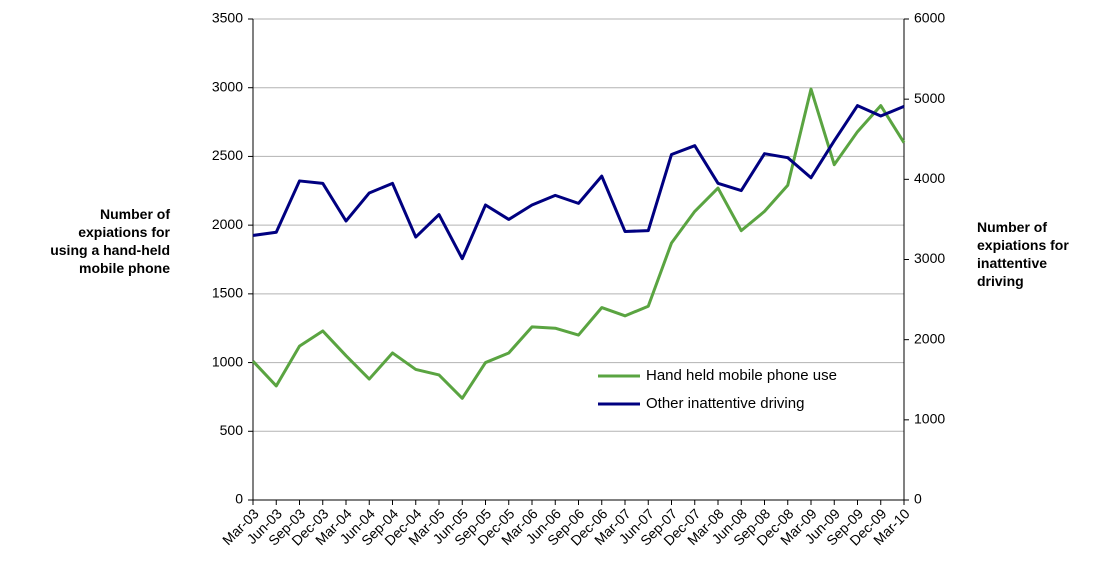 This screenshot has width=1095, height=569. Describe the element at coordinates (239, 499) in the screenshot. I see `y-tick-label: 0` at that location.